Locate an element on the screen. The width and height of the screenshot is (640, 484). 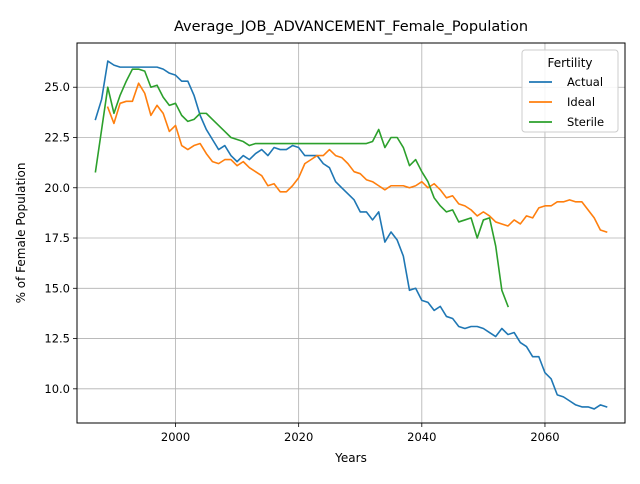
y-tick-label: 12.5 is located at coordinates (57, 339).